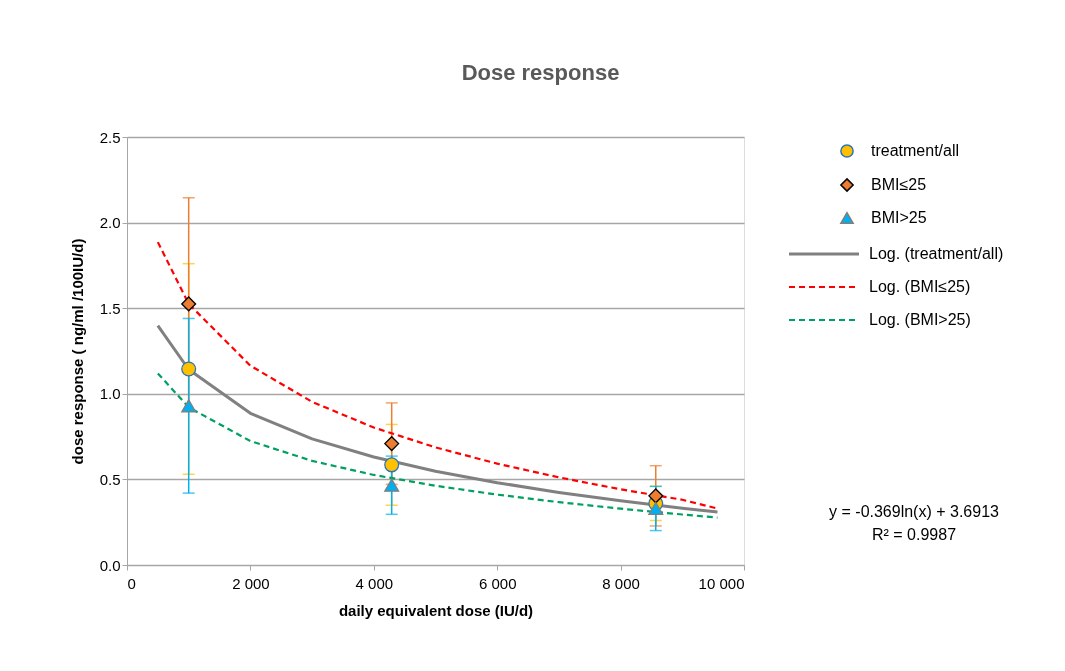 This screenshot has height=671, width=1065. Describe the element at coordinates (899, 184) in the screenshot. I see `legend-label: BMI≤25` at that location.